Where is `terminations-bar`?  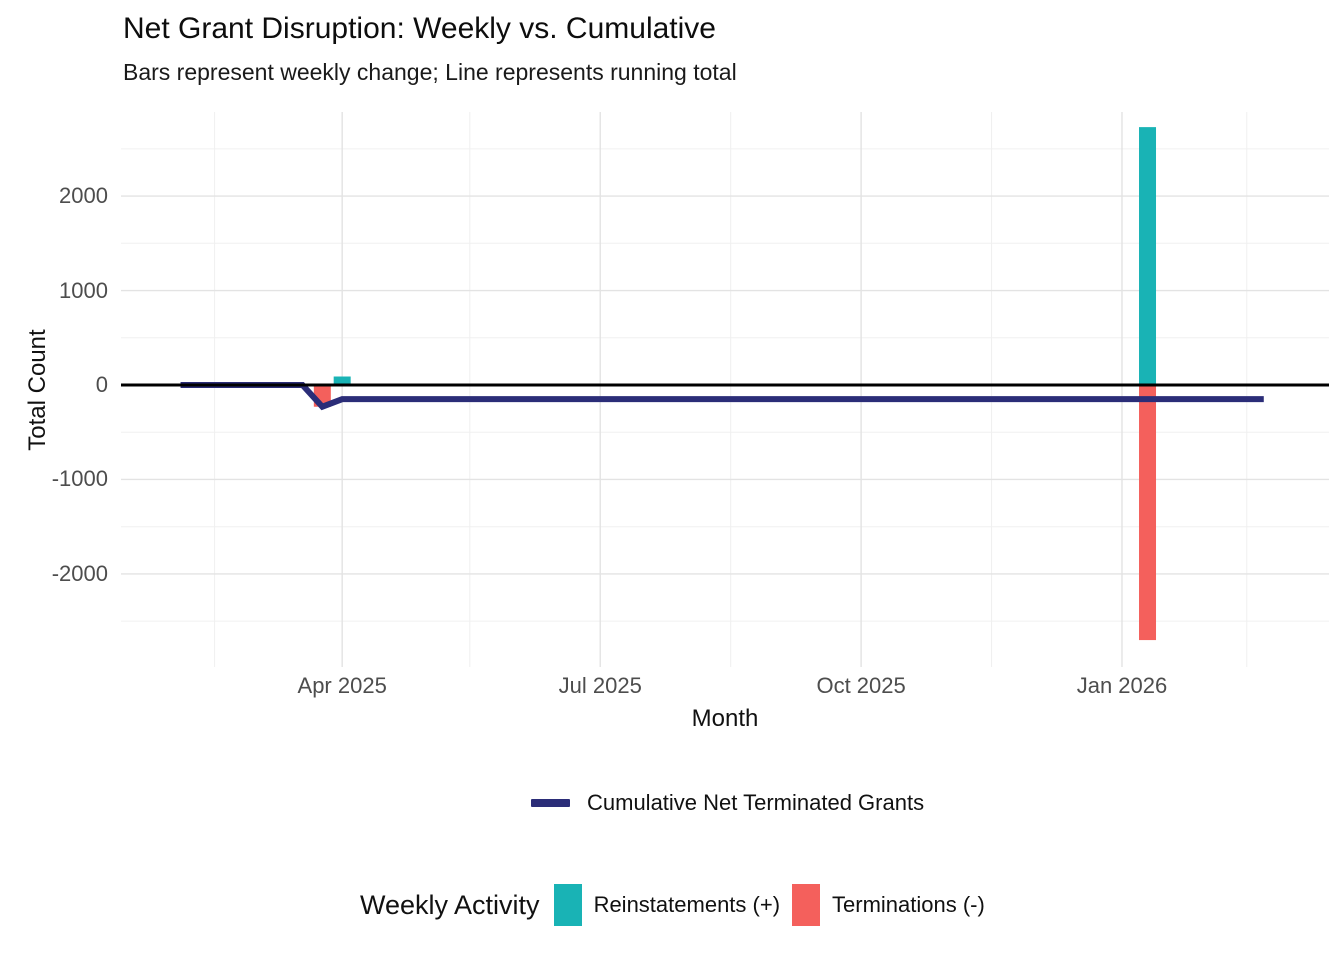 terminations-bar is located at coordinates (1148, 513).